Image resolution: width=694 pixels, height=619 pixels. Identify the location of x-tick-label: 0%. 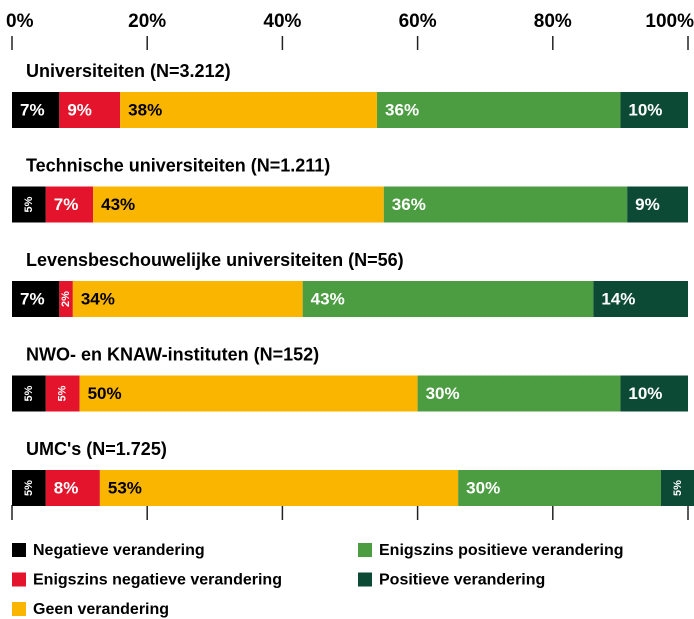
(20, 21).